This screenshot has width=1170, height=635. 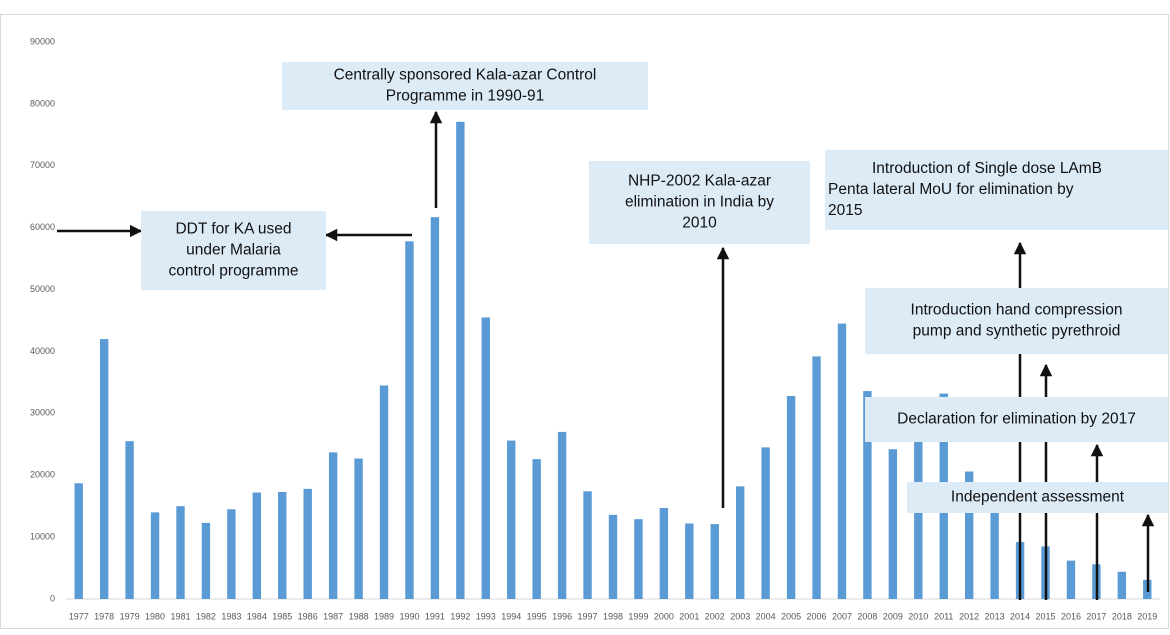 I want to click on annotation-text: Penta lateral MoU for elimination by, so click(x=951, y=189).